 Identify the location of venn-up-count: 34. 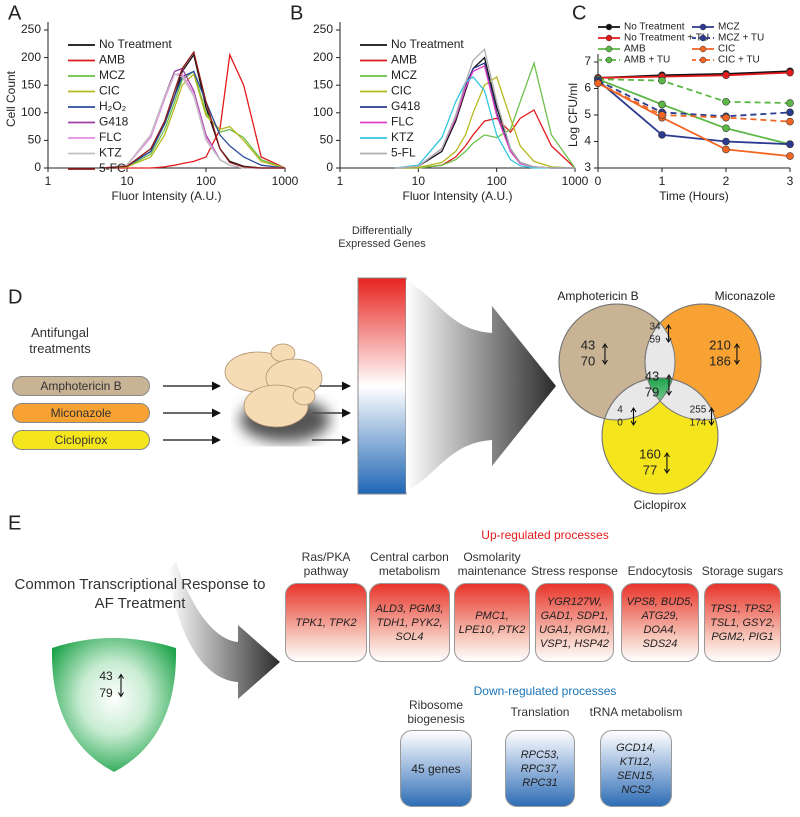
(655, 327).